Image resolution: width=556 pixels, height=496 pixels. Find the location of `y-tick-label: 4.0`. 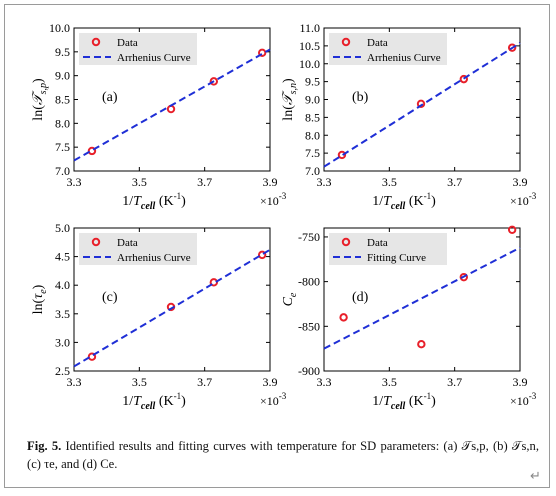

y-tick-label: 4.0 is located at coordinates (62, 285).